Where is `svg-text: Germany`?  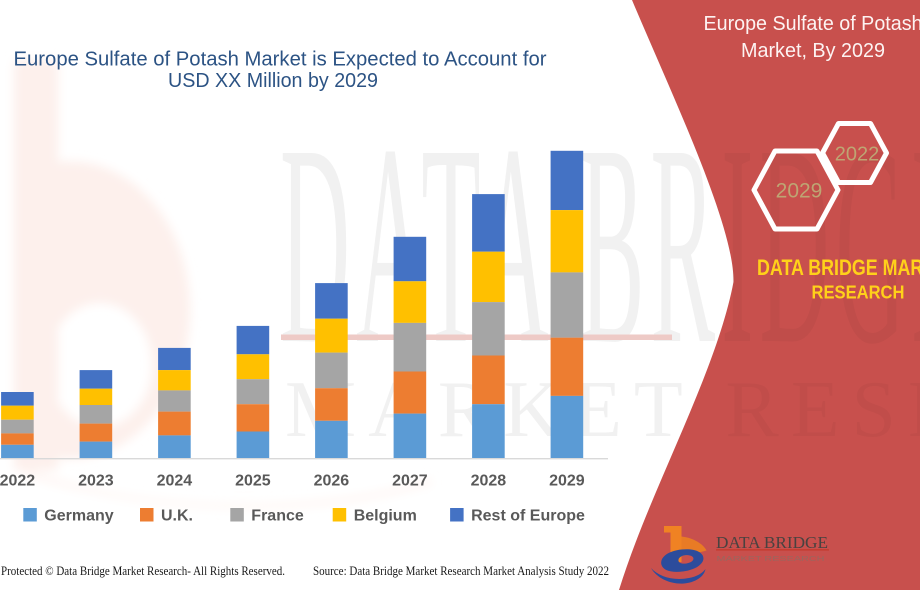 svg-text: Germany is located at coordinates (78, 516).